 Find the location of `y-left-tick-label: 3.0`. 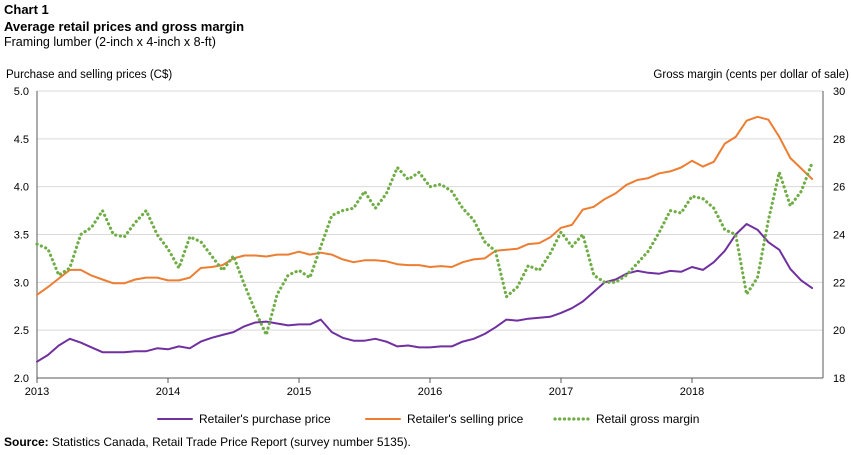

y-left-tick-label: 3.0 is located at coordinates (21, 283).